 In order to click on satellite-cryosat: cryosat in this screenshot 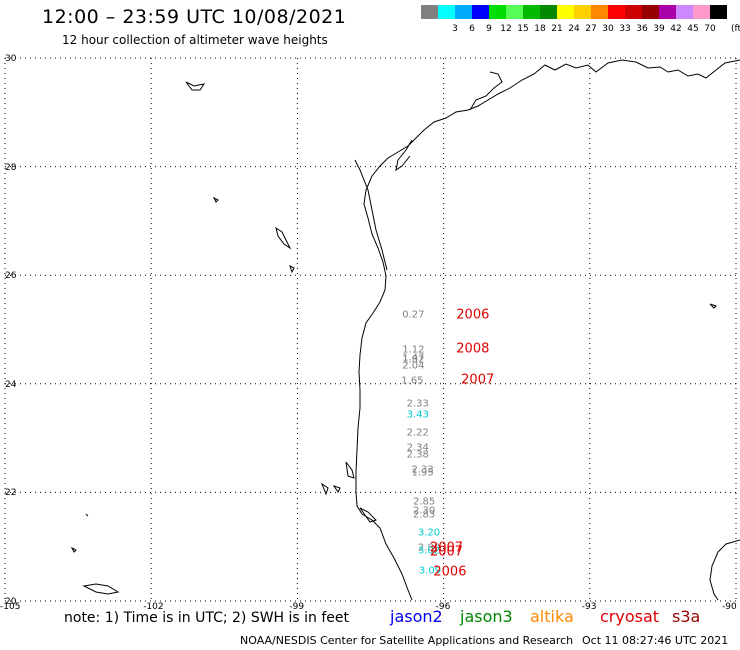, I will do `click(630, 616)`.